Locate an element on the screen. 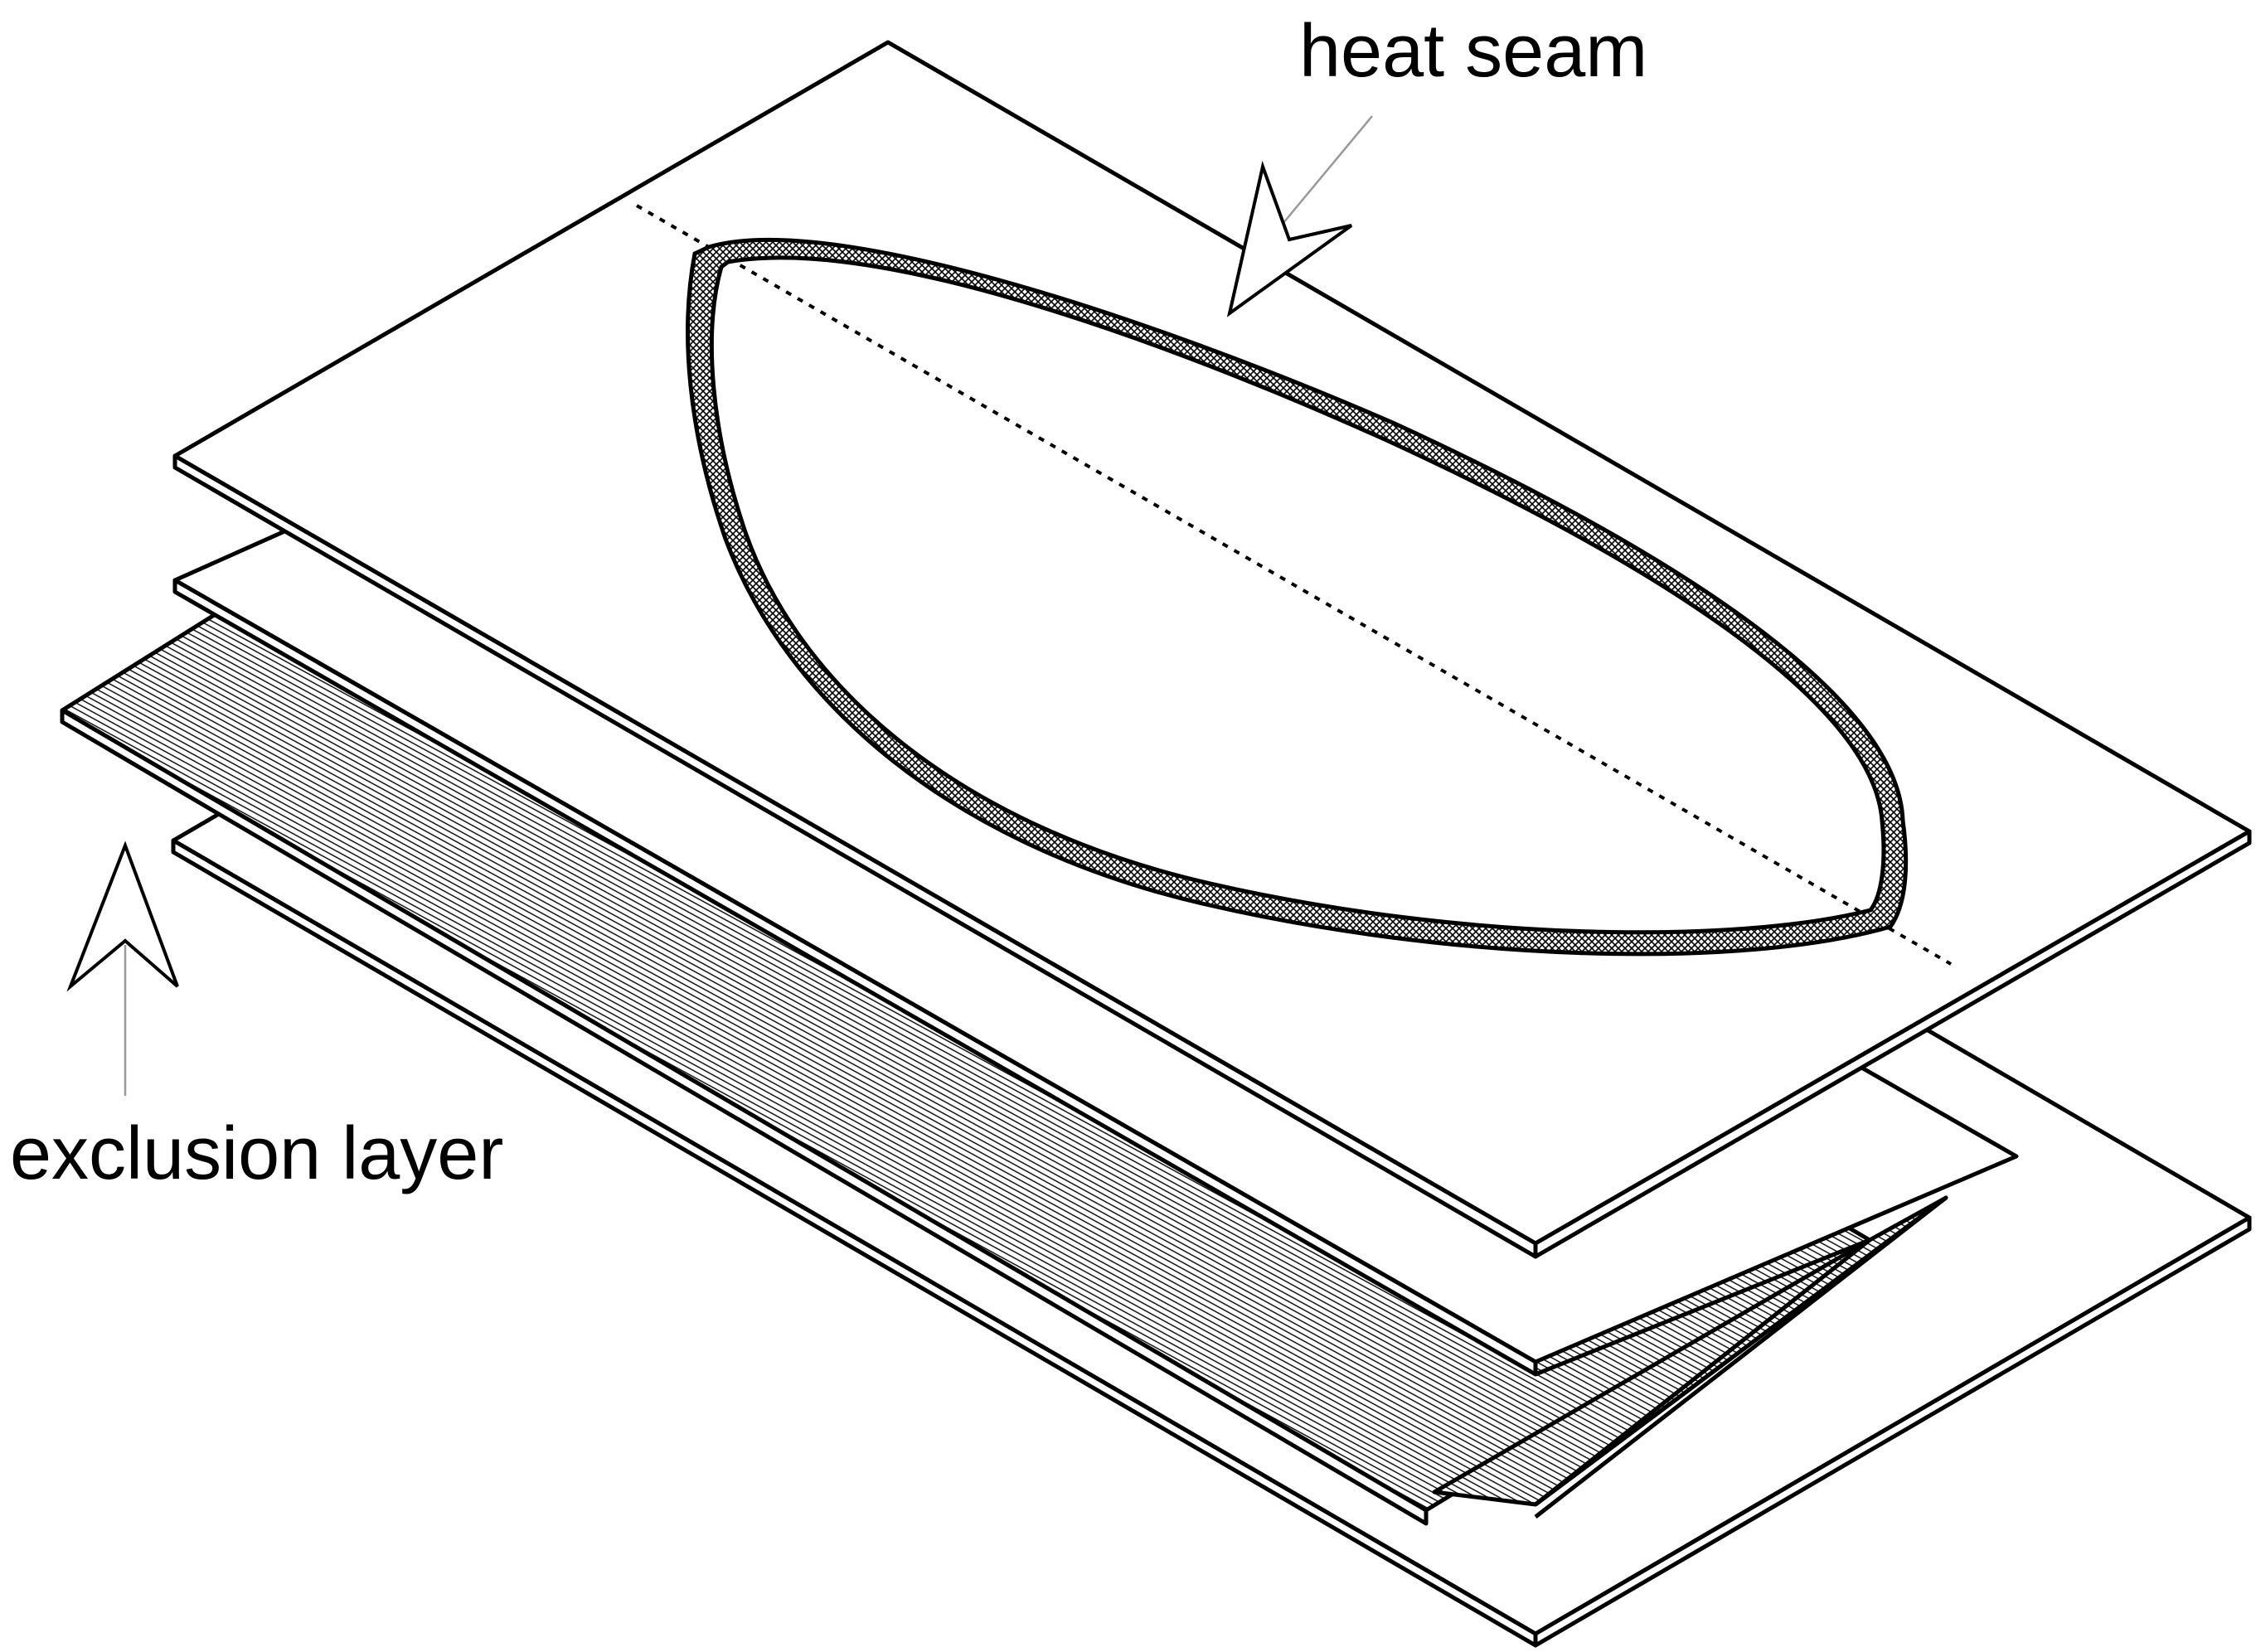 This screenshot has height=1652, width=2256. heat-seam-arrow-icon is located at coordinates (1299, 216).